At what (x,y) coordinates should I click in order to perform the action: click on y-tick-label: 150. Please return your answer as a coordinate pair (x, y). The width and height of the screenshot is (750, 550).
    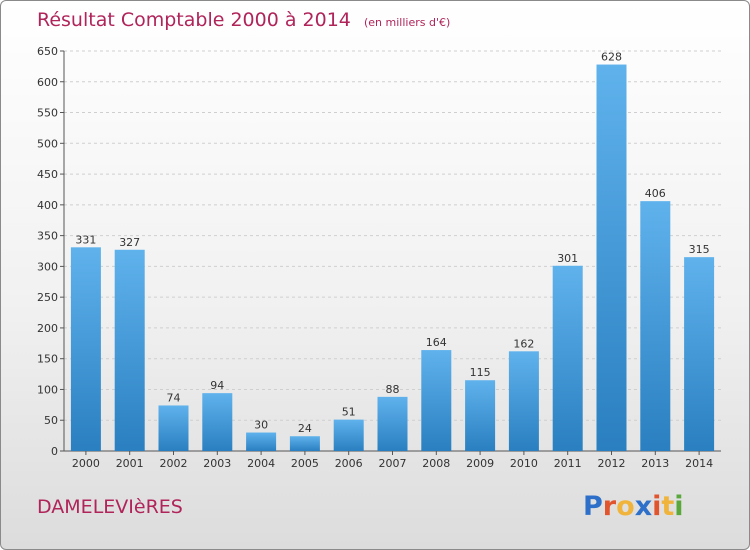
    Looking at the image, I should click on (47, 359).